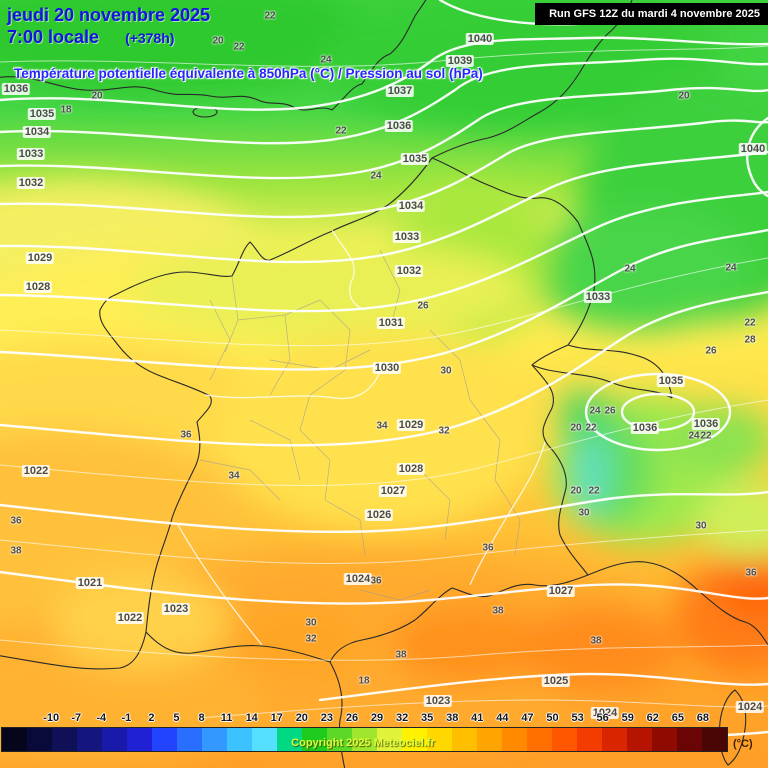 The image size is (768, 768). I want to click on colorbar-tick: 35, so click(427, 718).